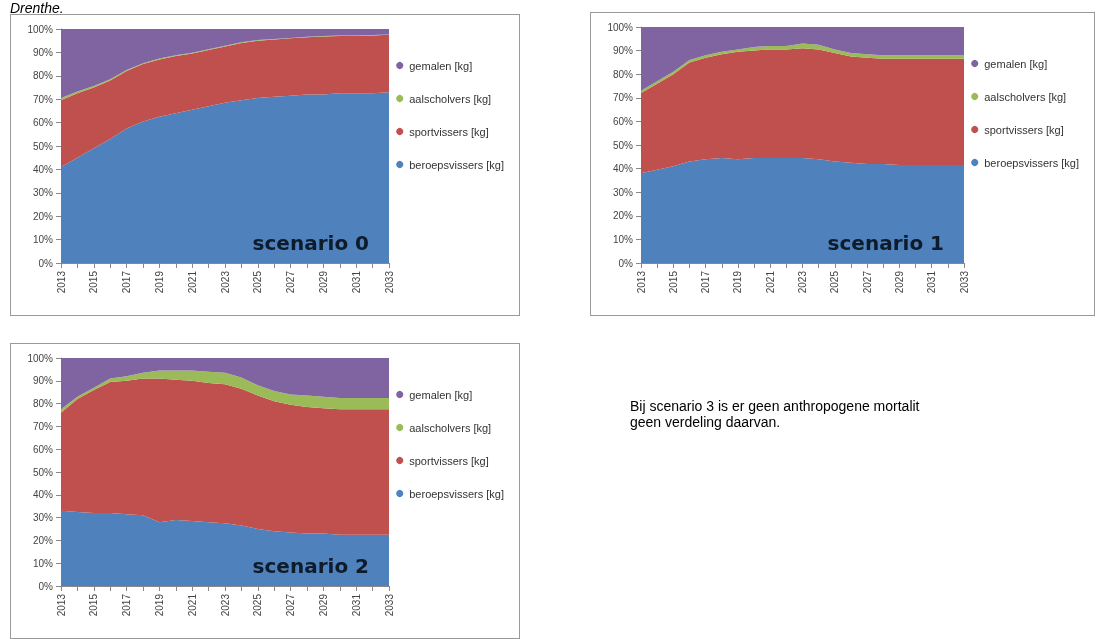 This screenshot has height=639, width=1101. Describe the element at coordinates (886, 243) in the screenshot. I see `annotation: scenario 1` at that location.